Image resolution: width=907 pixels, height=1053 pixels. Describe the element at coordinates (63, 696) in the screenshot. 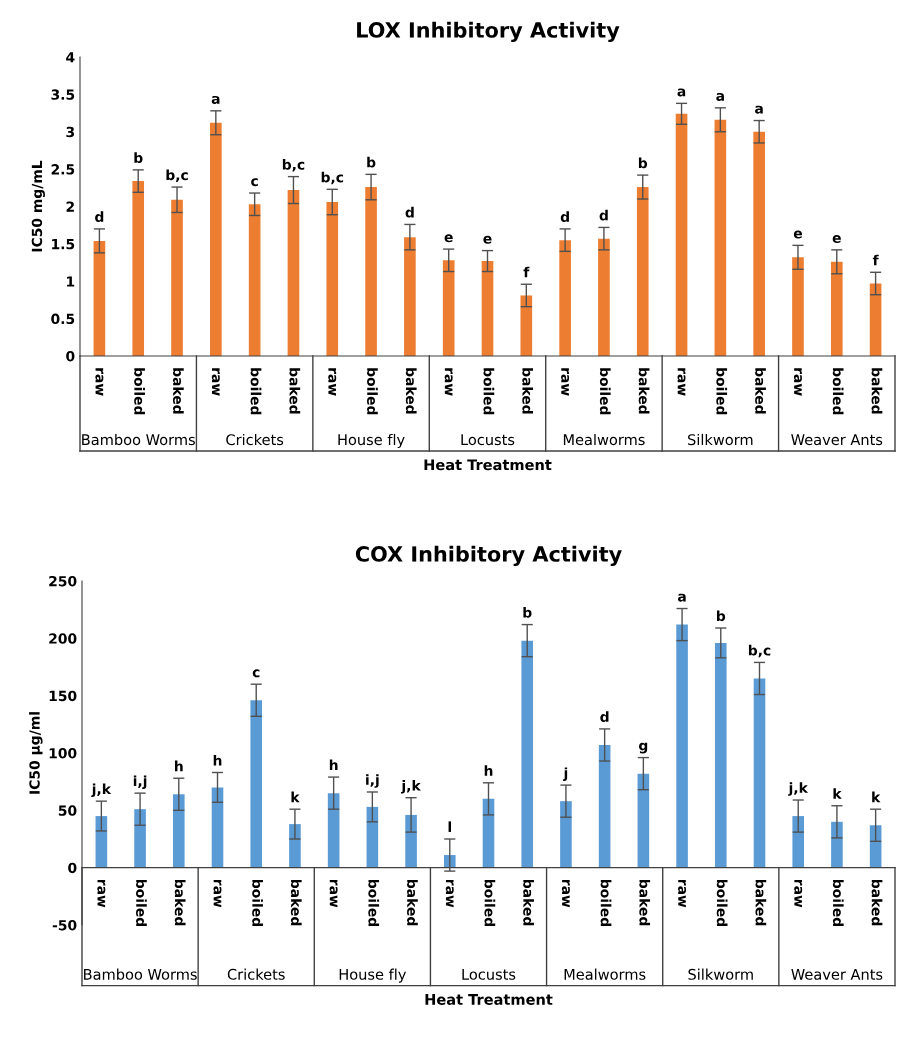

I see `y-tick-label: 150` at that location.